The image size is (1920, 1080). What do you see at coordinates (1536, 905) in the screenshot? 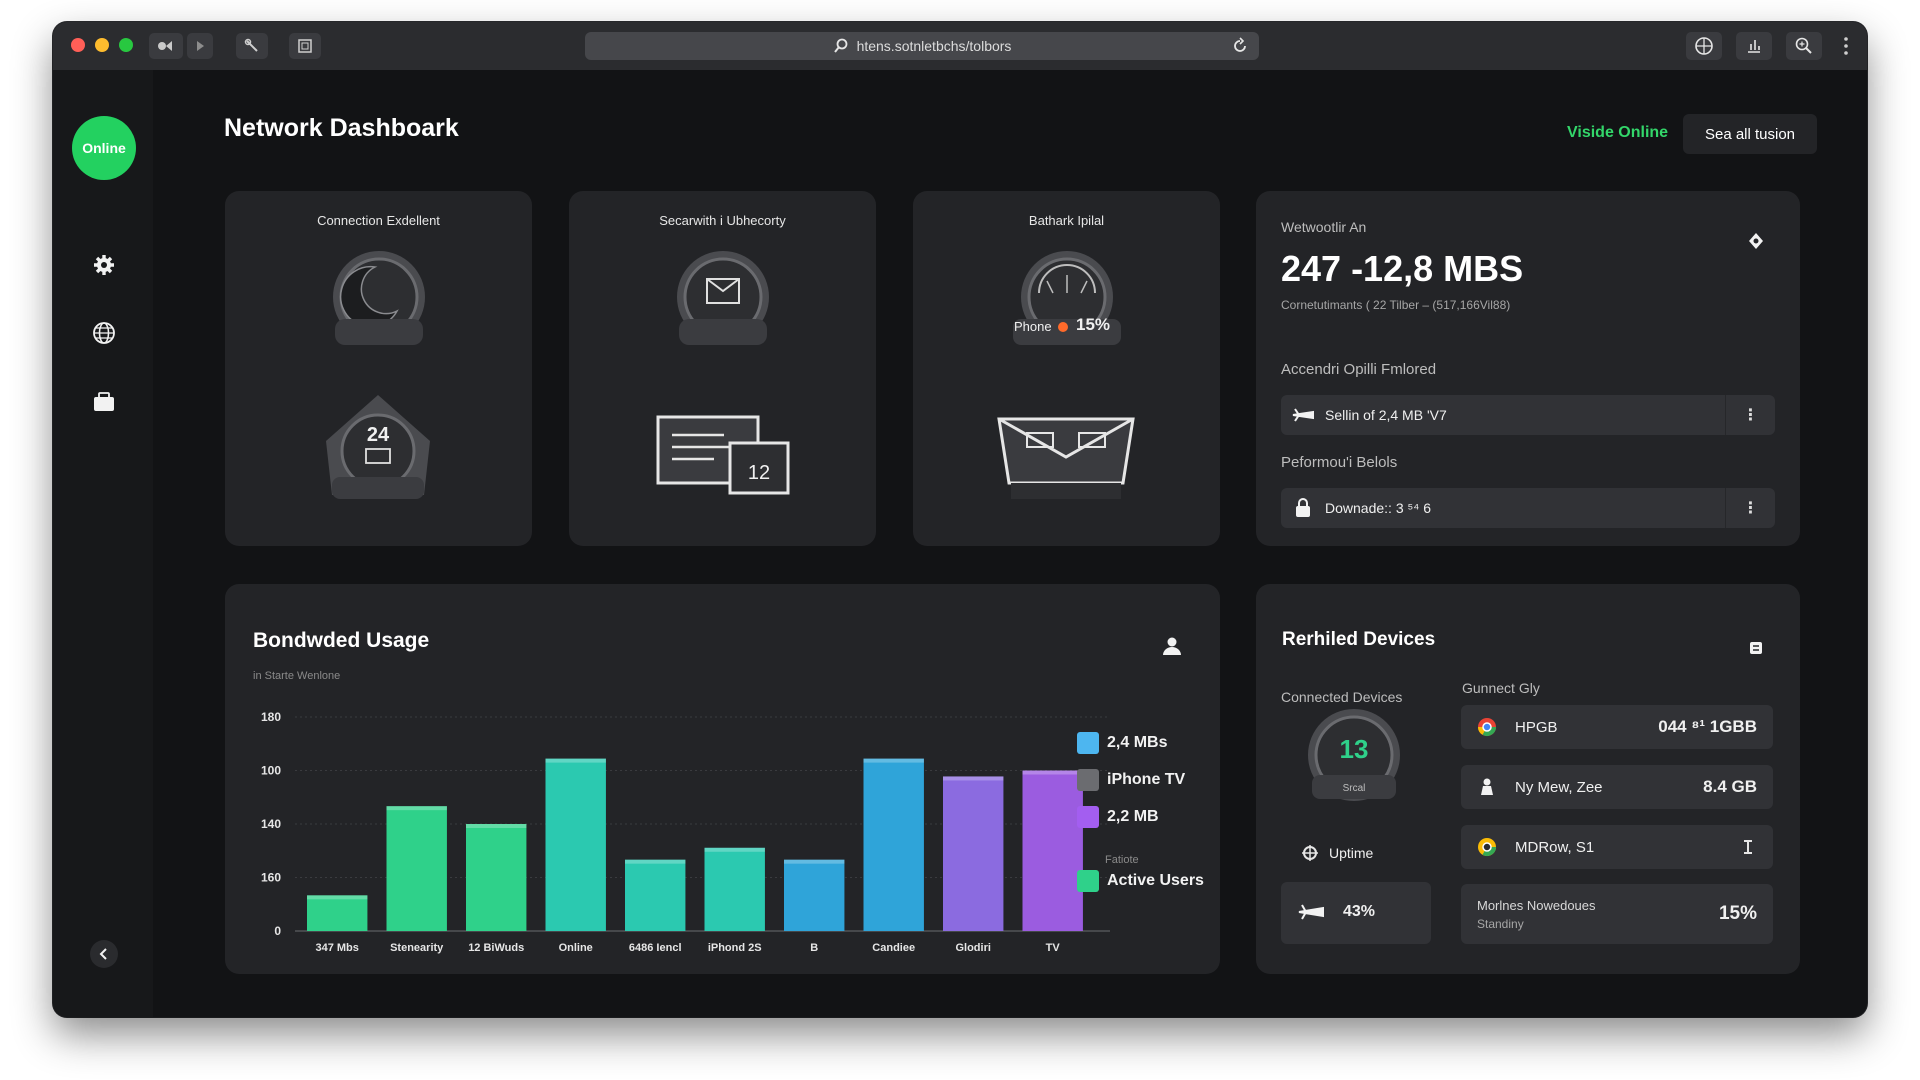
I see `summary-name: Morlnes Nowedoues` at bounding box center [1536, 905].